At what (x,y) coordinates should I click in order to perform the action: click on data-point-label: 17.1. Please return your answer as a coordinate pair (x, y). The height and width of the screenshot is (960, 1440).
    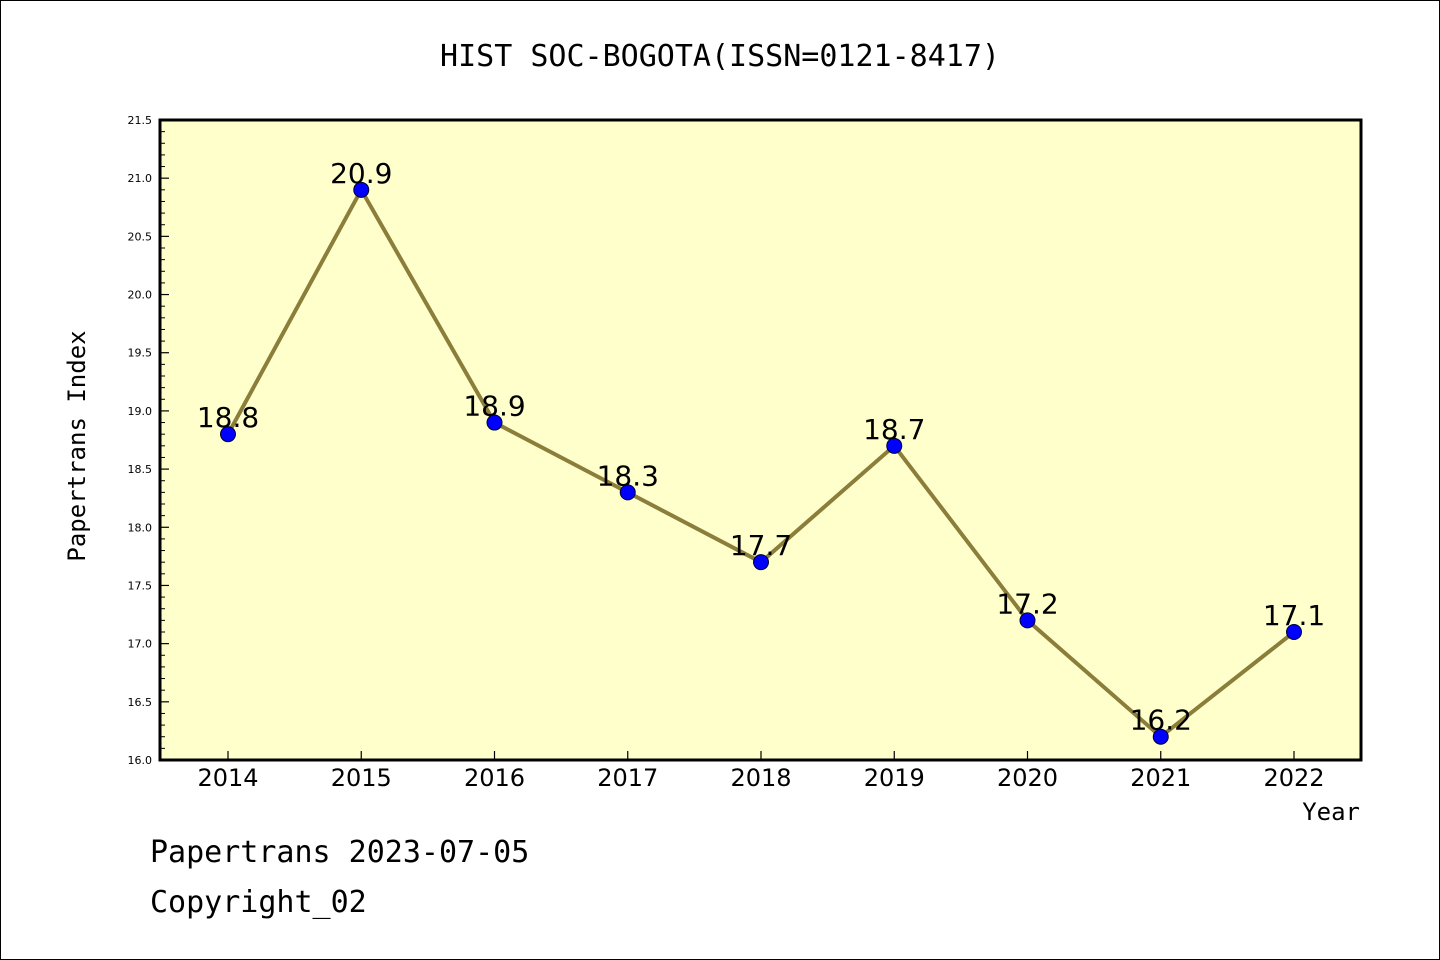
    Looking at the image, I should click on (1294, 615).